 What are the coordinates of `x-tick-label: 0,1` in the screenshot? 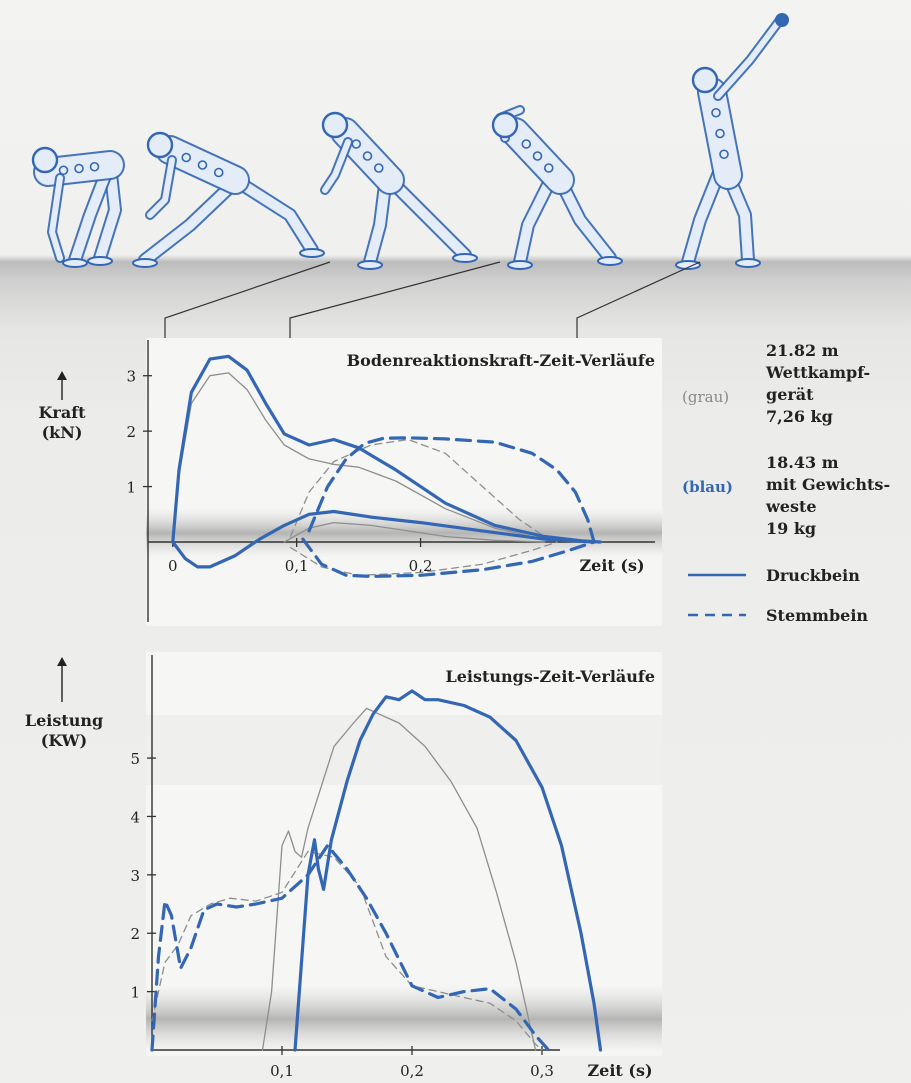 It's located at (282, 1071).